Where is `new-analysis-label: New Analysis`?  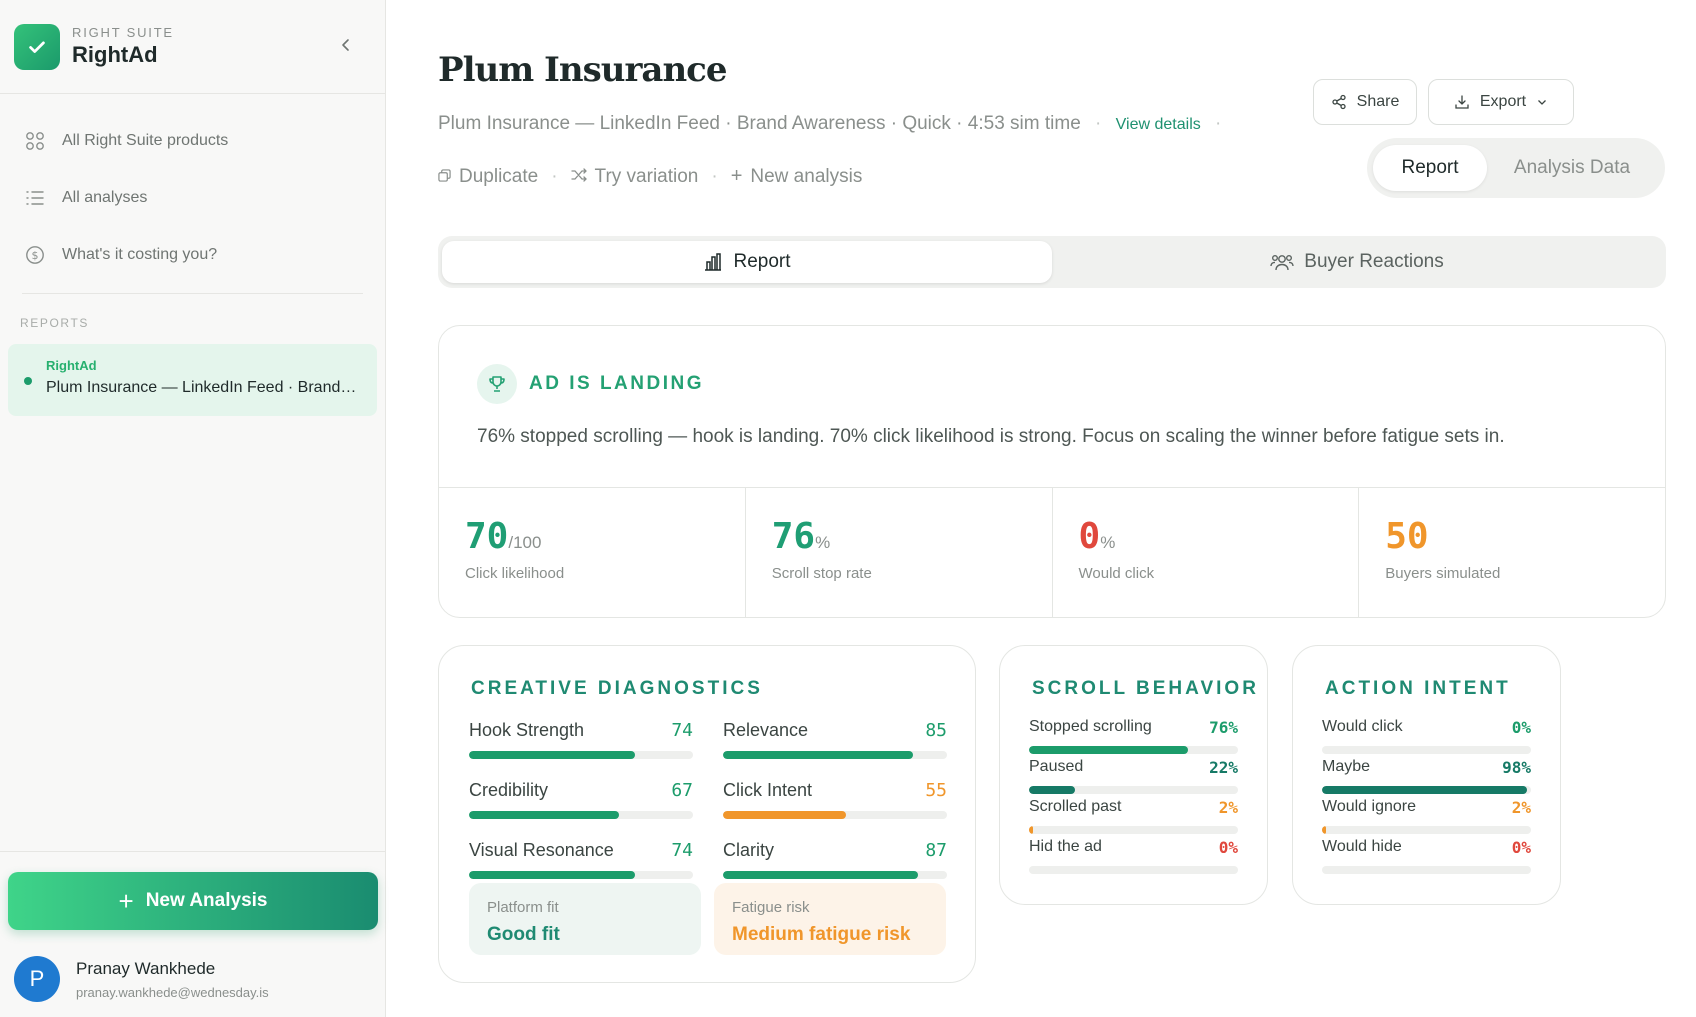 new-analysis-label: New Analysis is located at coordinates (206, 900).